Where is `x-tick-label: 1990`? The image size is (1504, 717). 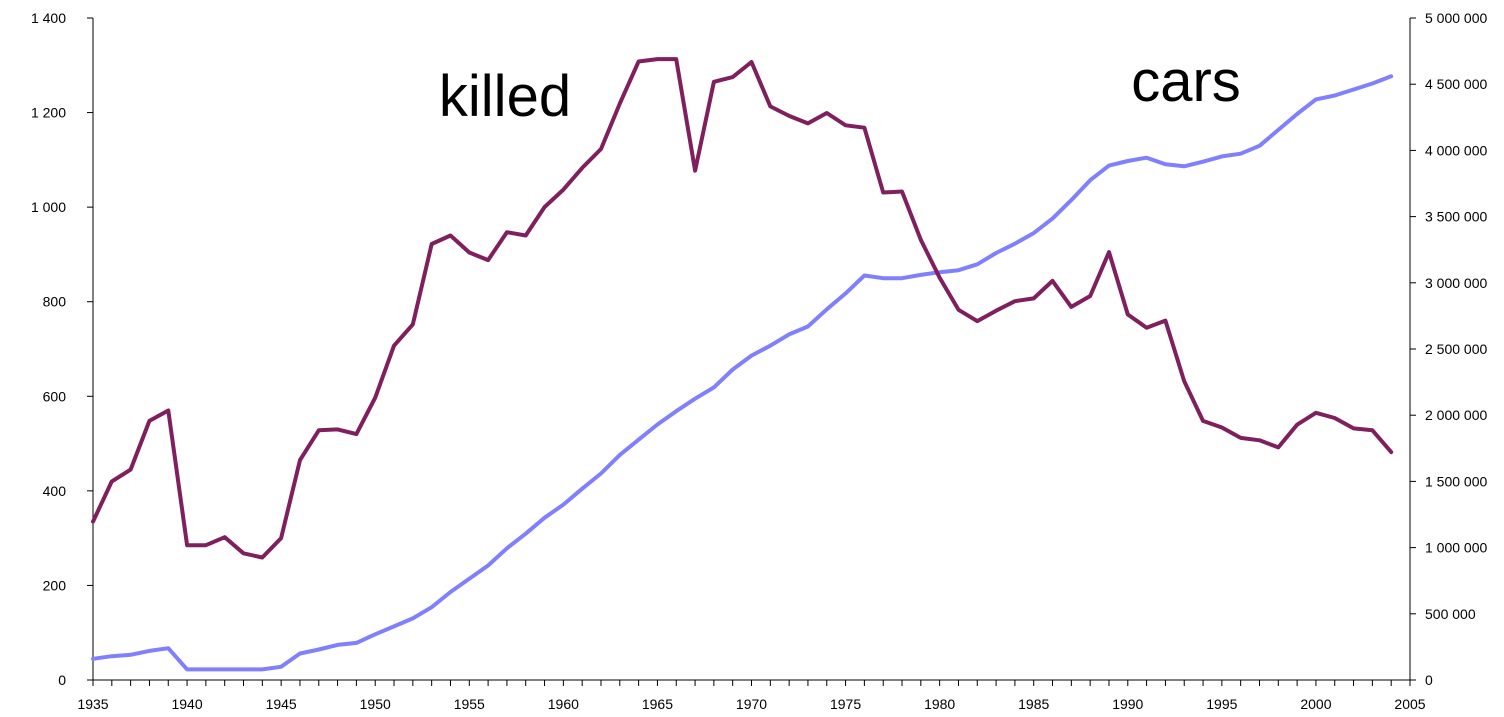 x-tick-label: 1990 is located at coordinates (1127, 704).